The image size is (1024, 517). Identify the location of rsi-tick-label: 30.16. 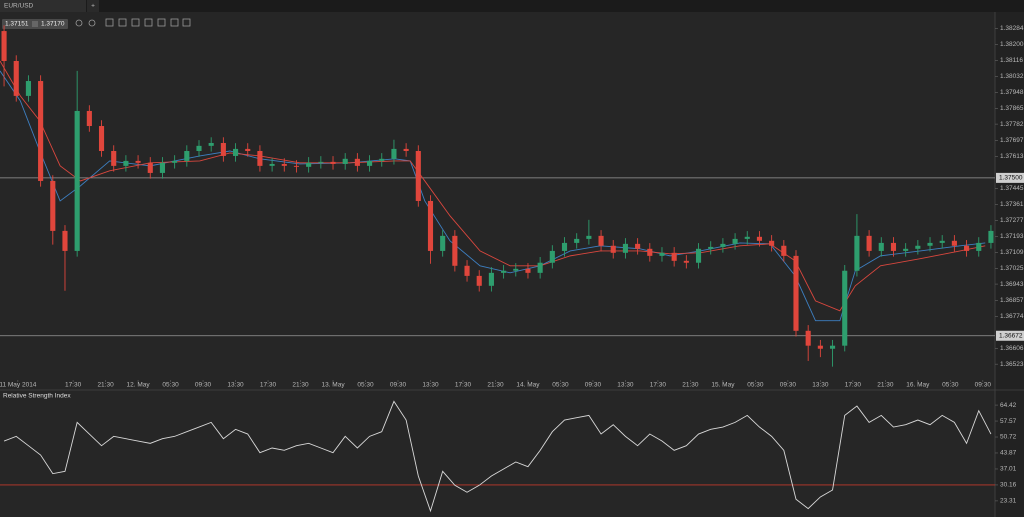
(1008, 485).